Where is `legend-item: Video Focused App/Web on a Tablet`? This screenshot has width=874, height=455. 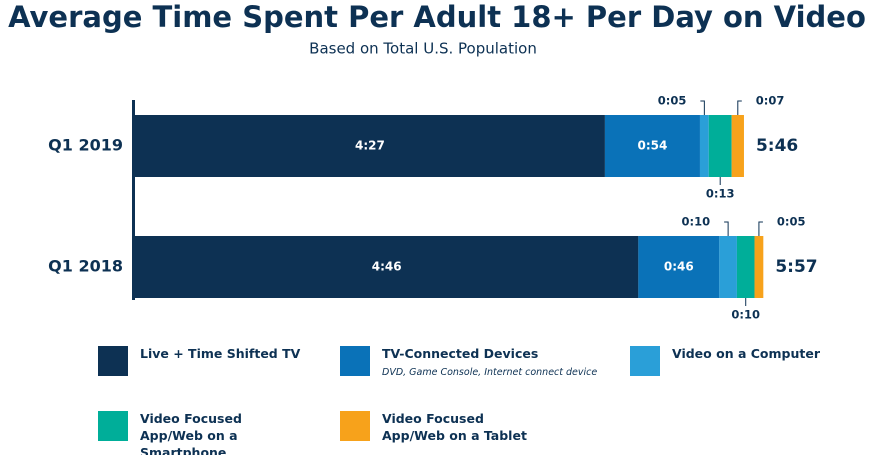
legend-item: Video Focused App/Web on a Tablet is located at coordinates (443, 427).